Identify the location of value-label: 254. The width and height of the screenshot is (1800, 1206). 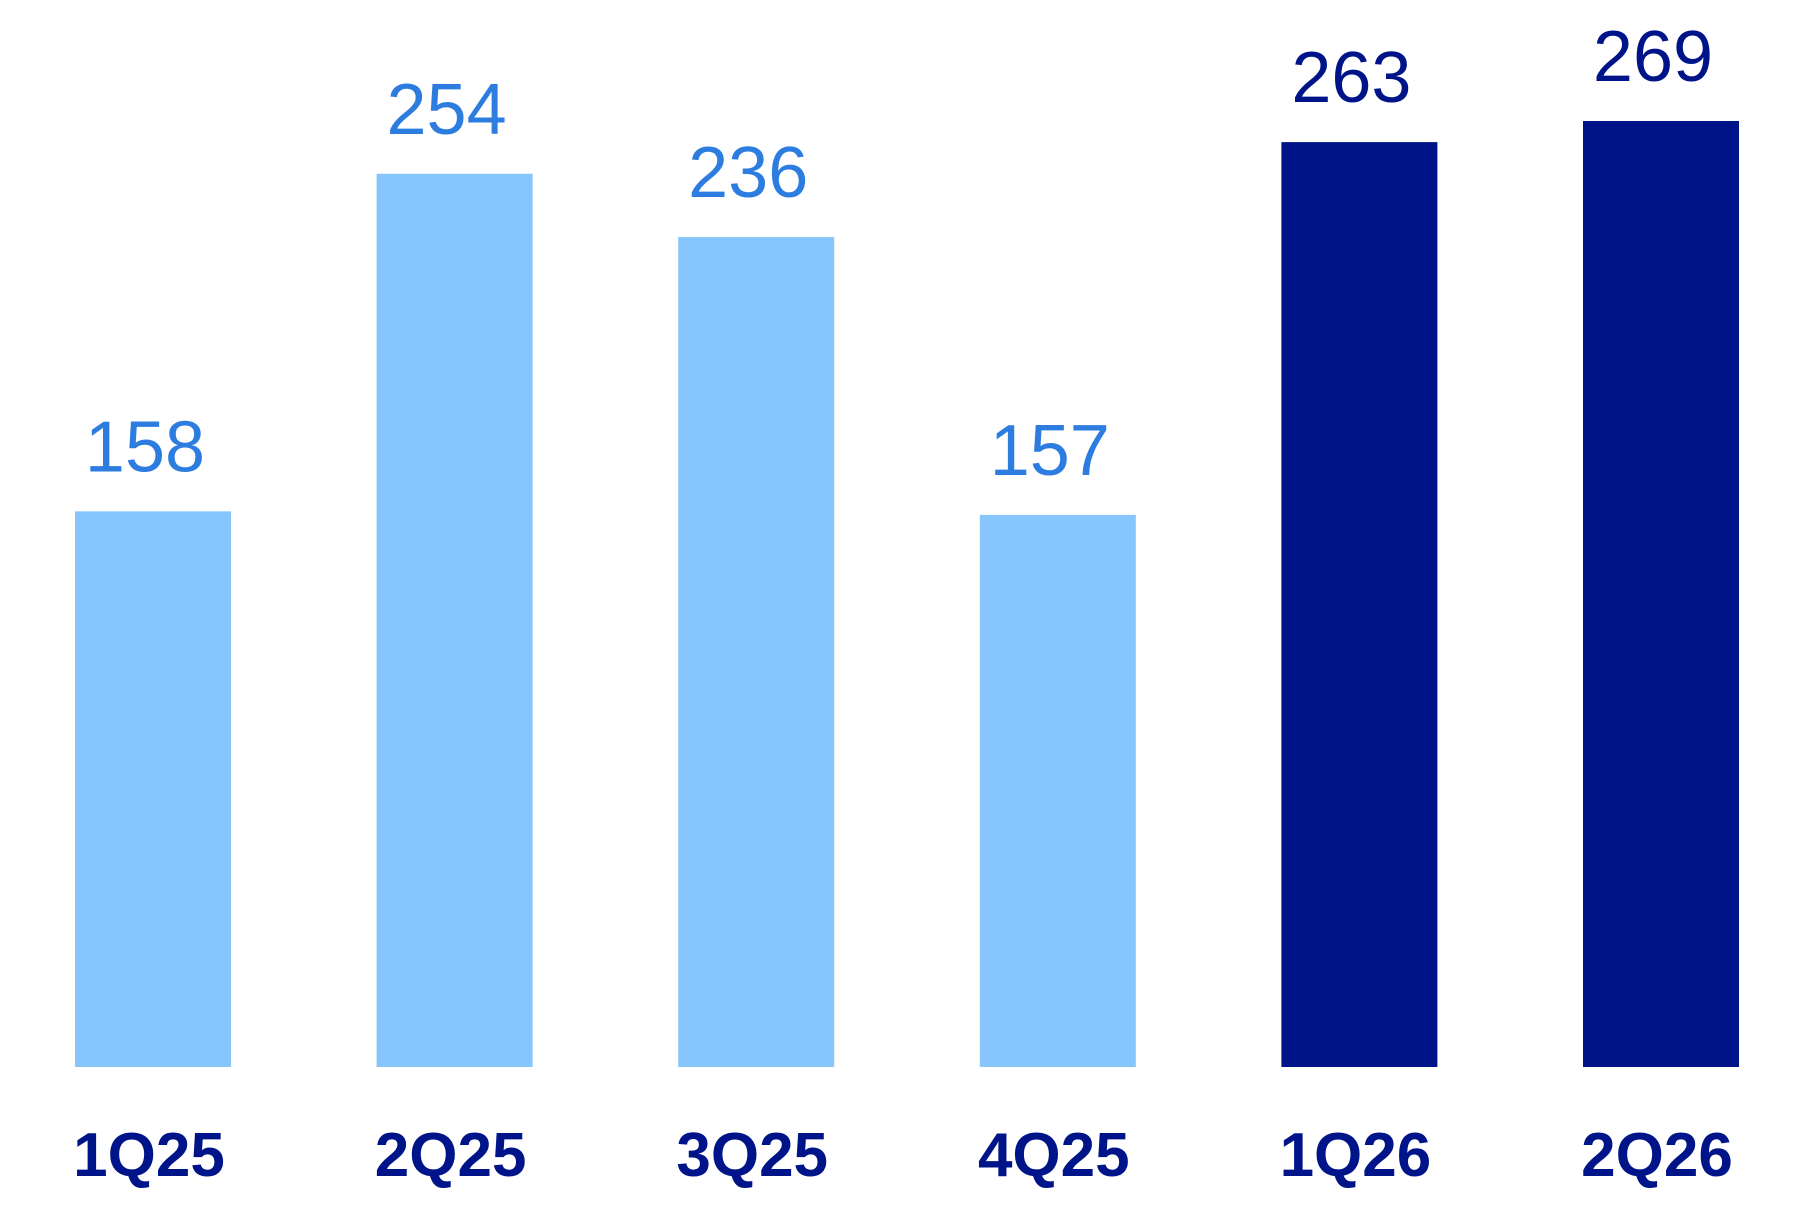
(447, 110).